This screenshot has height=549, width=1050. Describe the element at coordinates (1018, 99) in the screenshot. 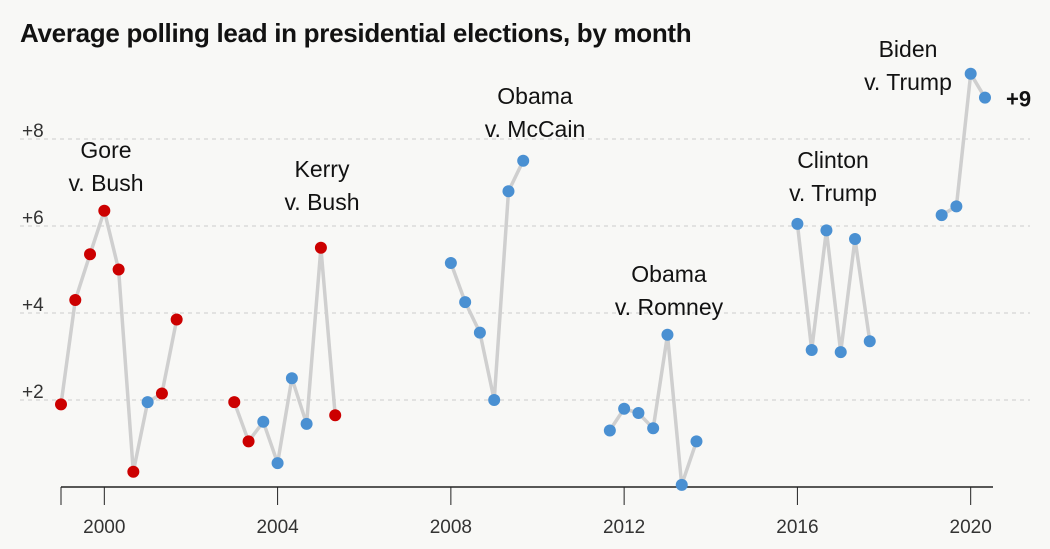

I see `end-value-label: +9` at that location.